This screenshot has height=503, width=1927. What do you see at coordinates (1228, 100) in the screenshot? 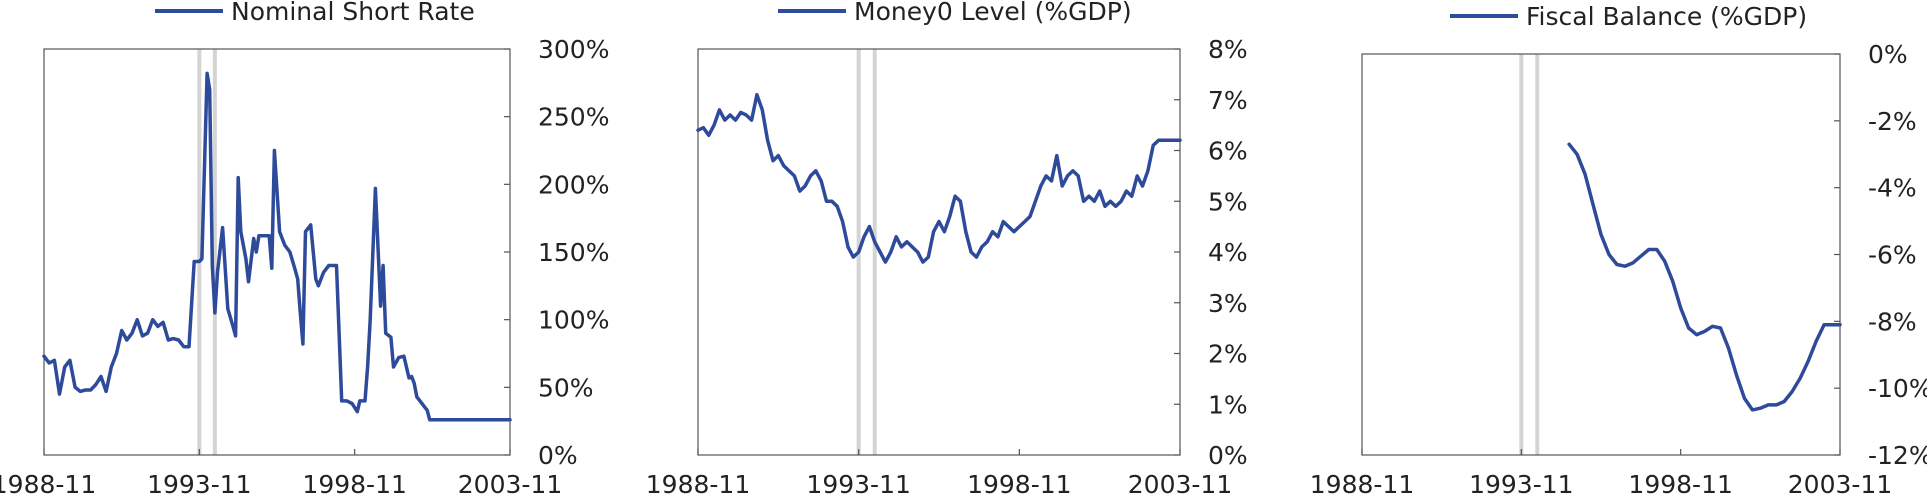
I see `y-tick-label: 7%` at bounding box center [1228, 100].